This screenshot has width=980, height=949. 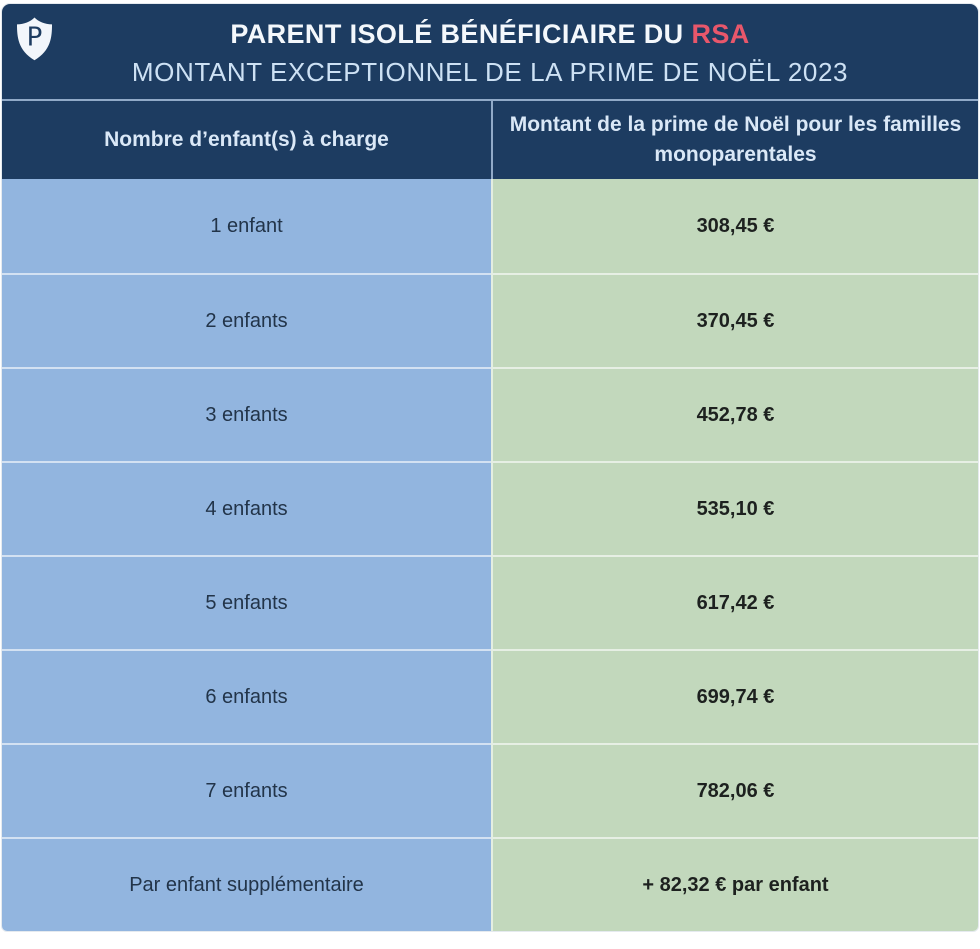 What do you see at coordinates (246, 414) in the screenshot?
I see `children-count-cell: 3 enfants` at bounding box center [246, 414].